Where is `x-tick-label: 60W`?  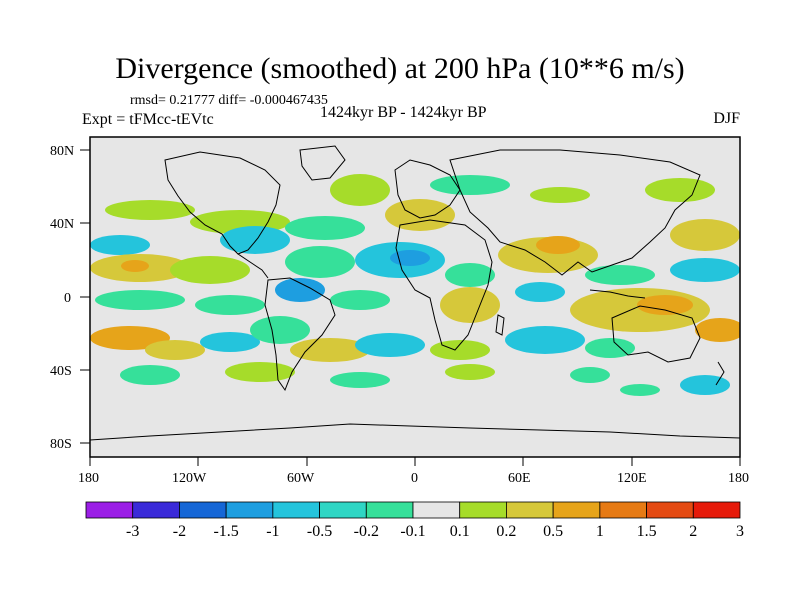 x-tick-label: 60W is located at coordinates (301, 478).